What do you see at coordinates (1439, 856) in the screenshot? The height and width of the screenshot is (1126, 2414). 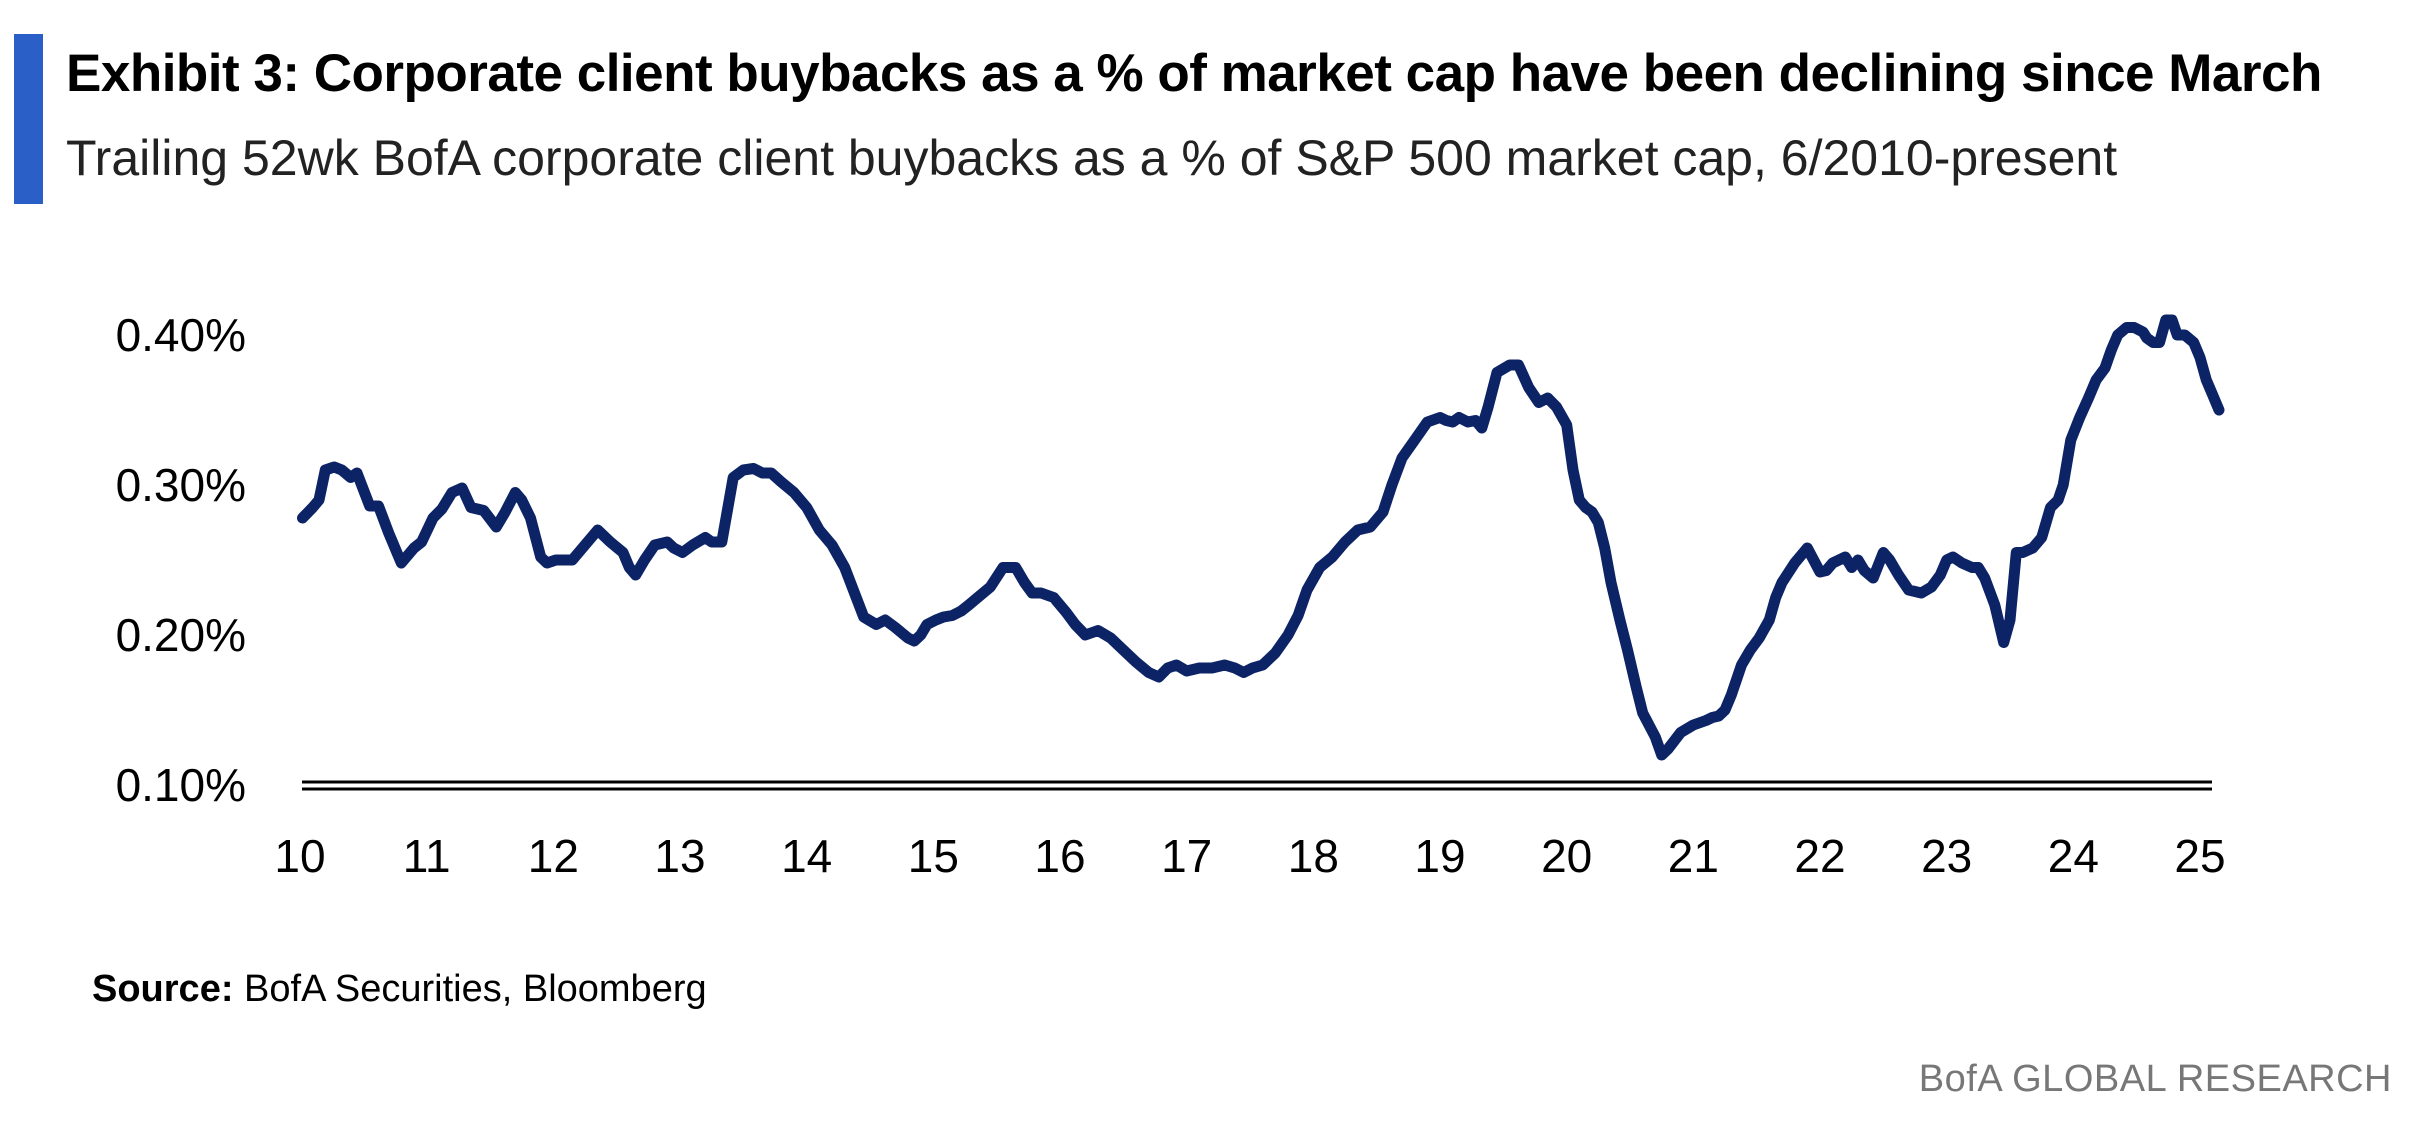 I see `x-tick-label: 19` at bounding box center [1439, 856].